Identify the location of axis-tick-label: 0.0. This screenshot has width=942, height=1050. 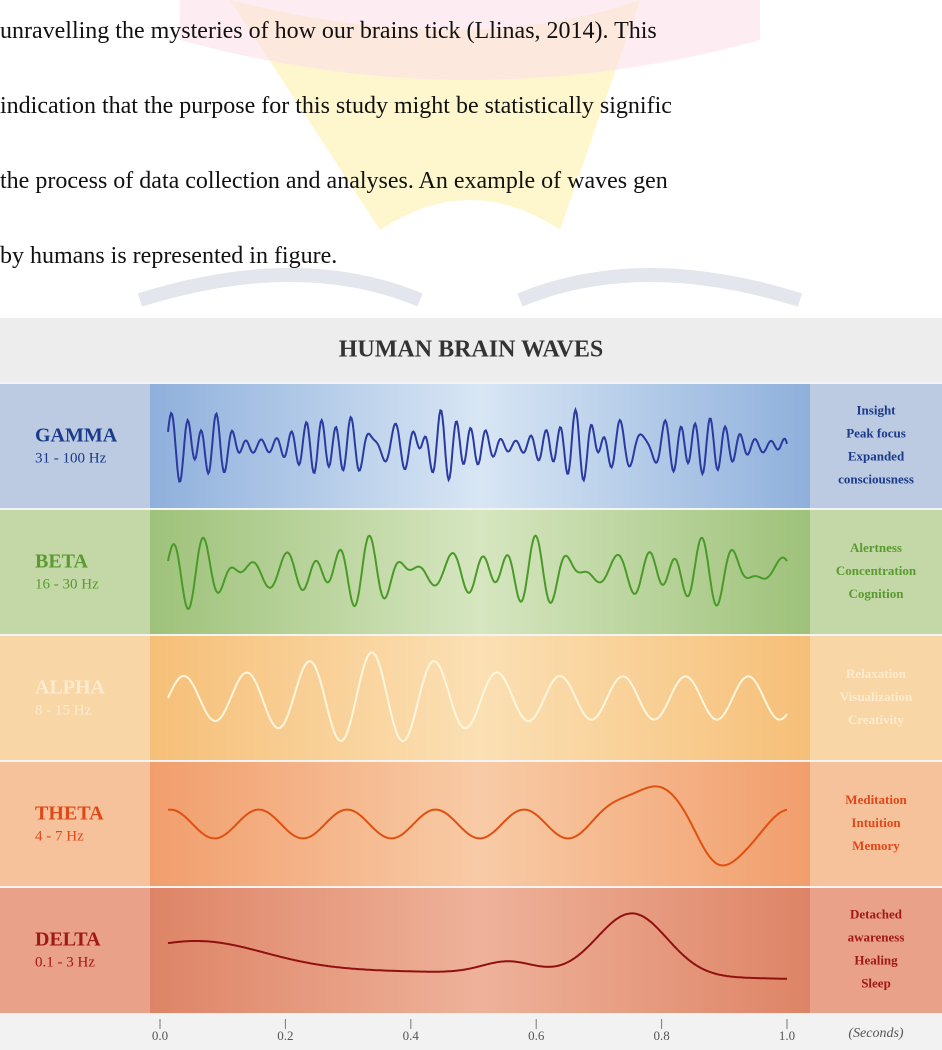
(160, 1035).